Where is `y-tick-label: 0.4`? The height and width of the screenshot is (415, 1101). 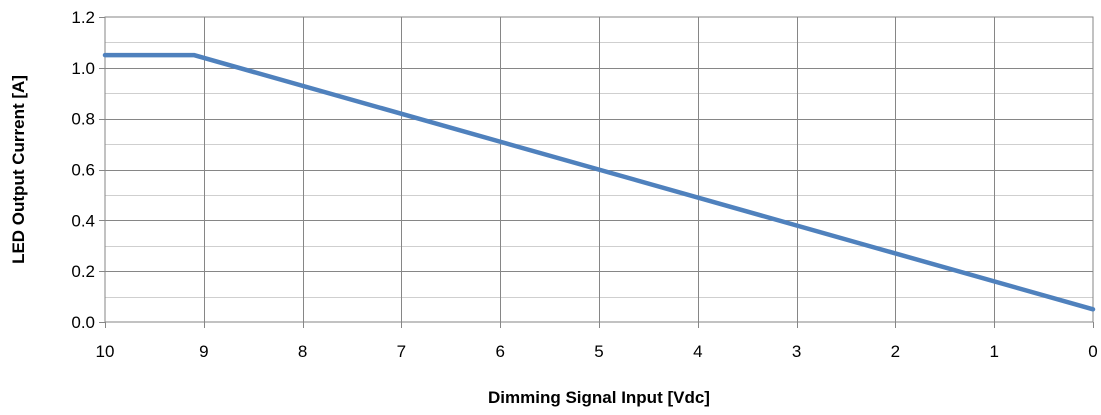
y-tick-label: 0.4 is located at coordinates (83, 220).